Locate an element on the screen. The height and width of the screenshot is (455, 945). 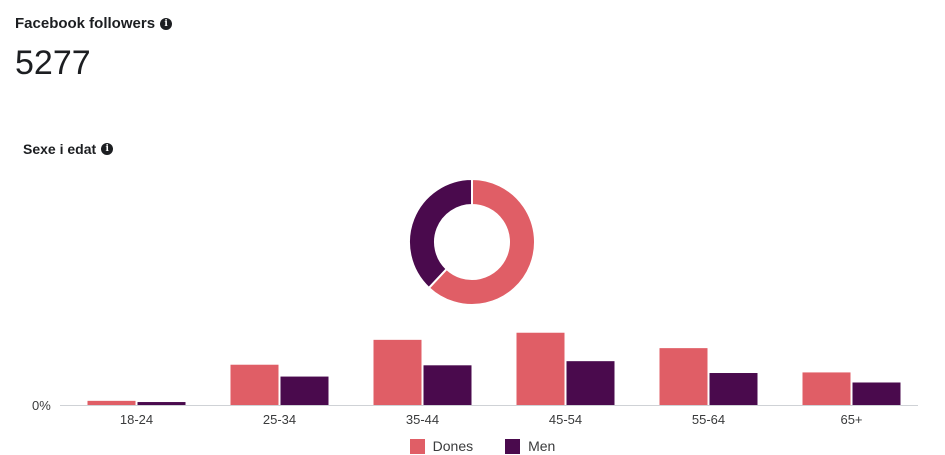
legend-swatch-dones is located at coordinates (417, 446).